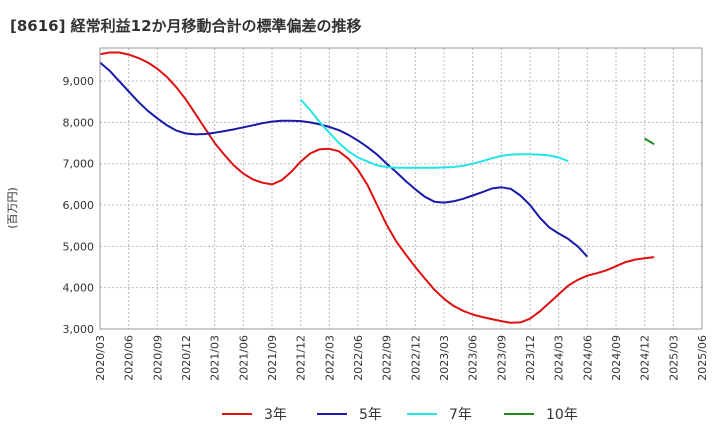 The height and width of the screenshot is (440, 720). I want to click on legend-entry: 10年, so click(562, 415).